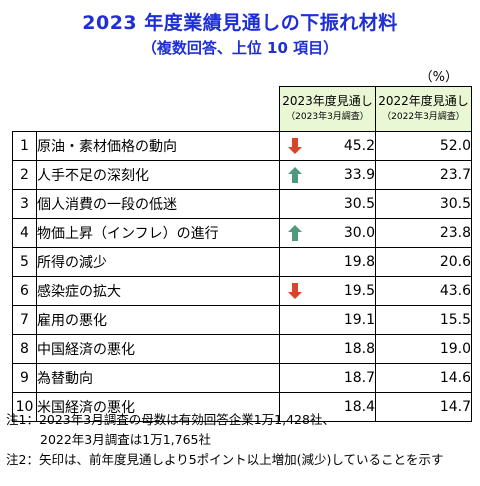 This screenshot has width=480, height=486. Describe the element at coordinates (423, 407) in the screenshot. I see `row-value-2022: 14.7` at that location.